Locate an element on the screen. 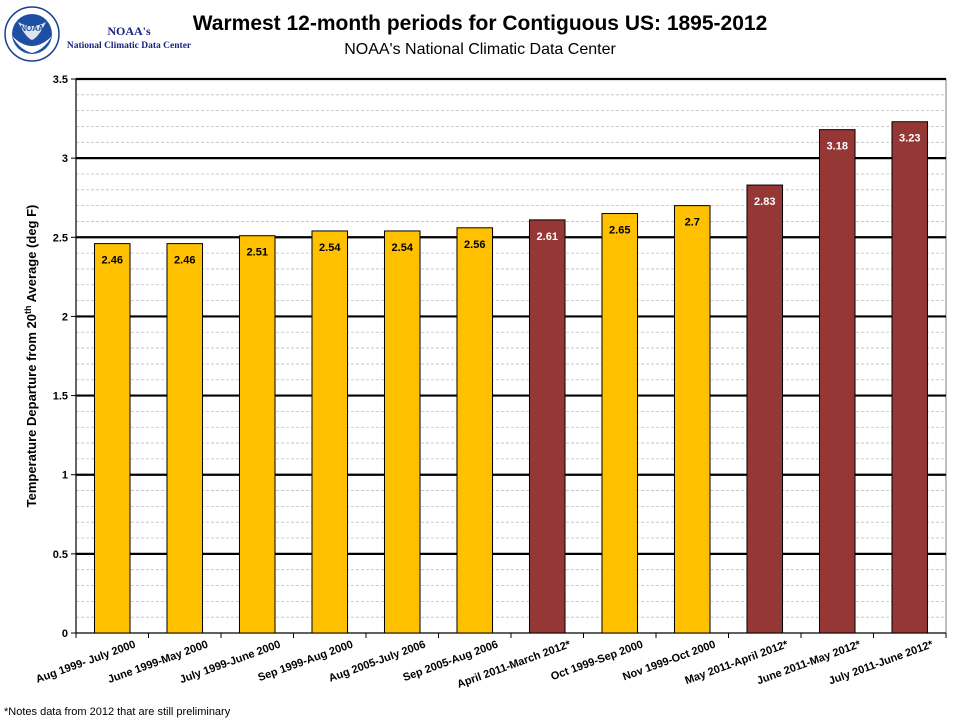 The image size is (960, 720). data-label-5: 2.54 is located at coordinates (403, 248).